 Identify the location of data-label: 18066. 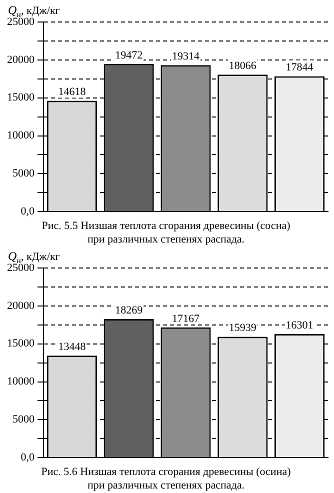
(242, 66).